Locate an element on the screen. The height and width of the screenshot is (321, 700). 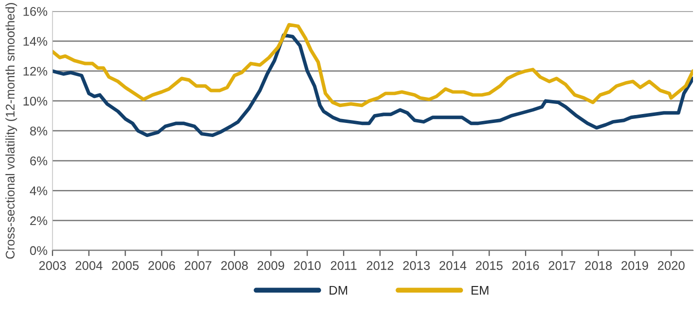
x-tick-label: 2007 is located at coordinates (198, 265).